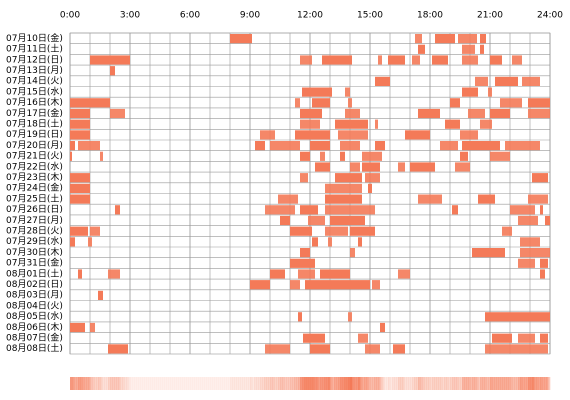  Describe the element at coordinates (34, 198) in the screenshot. I see `row-label: 07月25日(土)` at that location.